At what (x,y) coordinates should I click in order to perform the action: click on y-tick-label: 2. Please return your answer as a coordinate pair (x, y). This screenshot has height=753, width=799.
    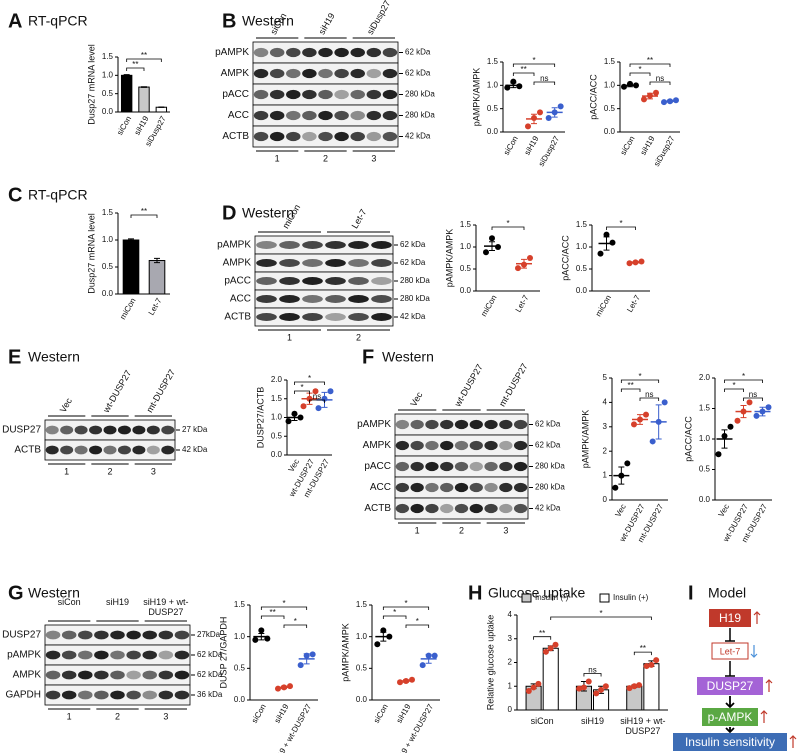
    Looking at the image, I should click on (605, 450).